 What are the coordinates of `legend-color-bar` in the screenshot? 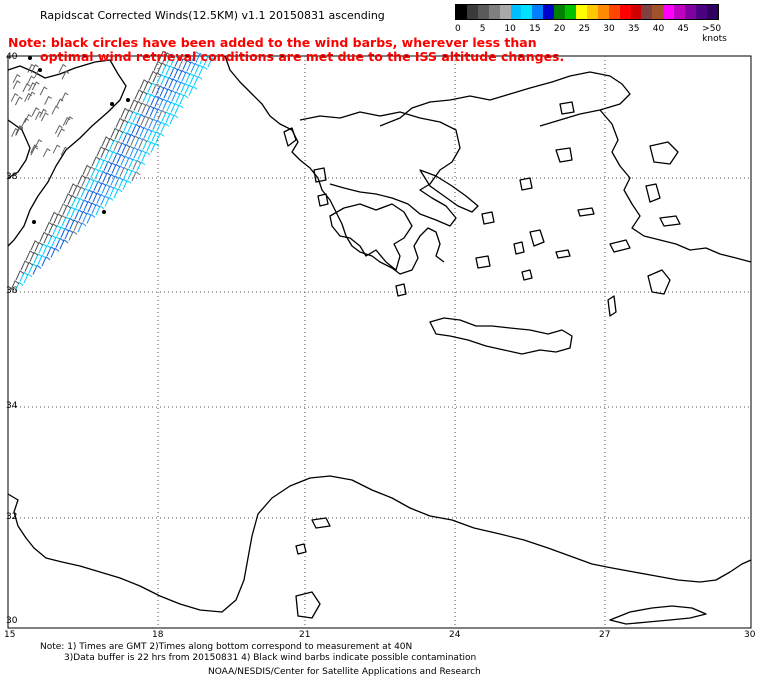 It's located at (587, 12).